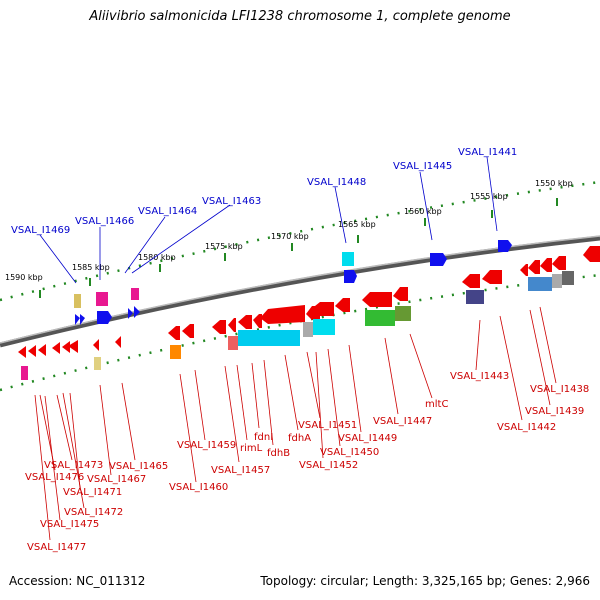 The width and height of the screenshot is (600, 600). Describe the element at coordinates (251, 448) in the screenshot. I see `gene-label: rimL` at that location.